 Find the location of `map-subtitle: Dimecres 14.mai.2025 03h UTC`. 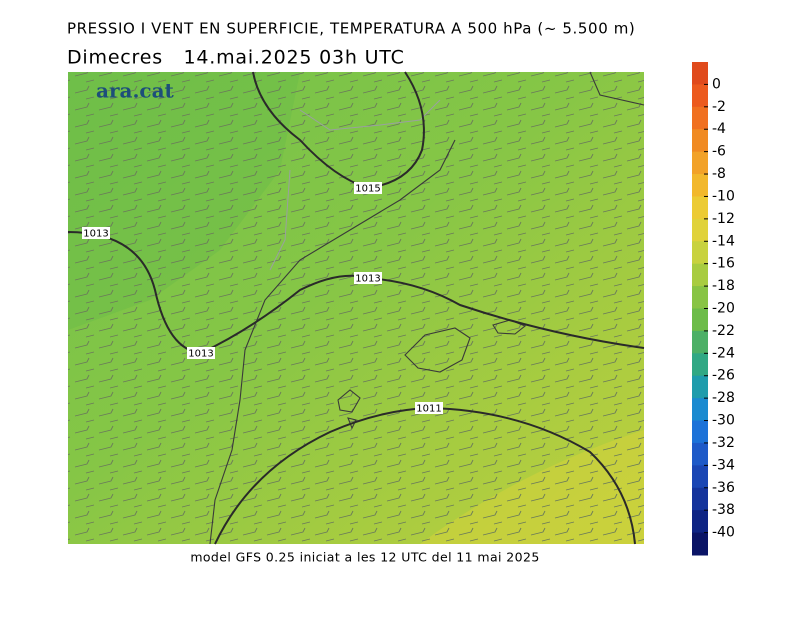

map-subtitle: Dimecres 14.mai.2025 03h UTC is located at coordinates (236, 58).